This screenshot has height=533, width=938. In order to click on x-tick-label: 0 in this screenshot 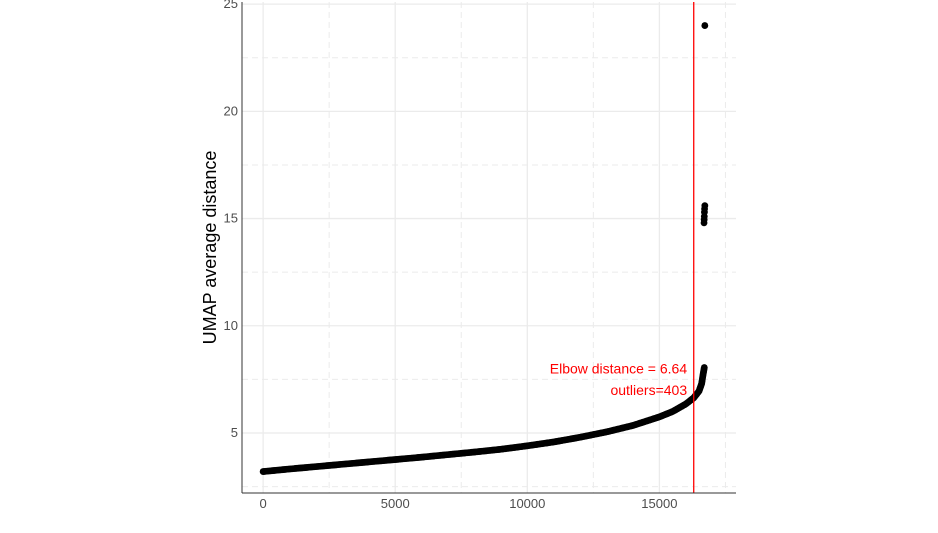, I will do `click(263, 503)`.